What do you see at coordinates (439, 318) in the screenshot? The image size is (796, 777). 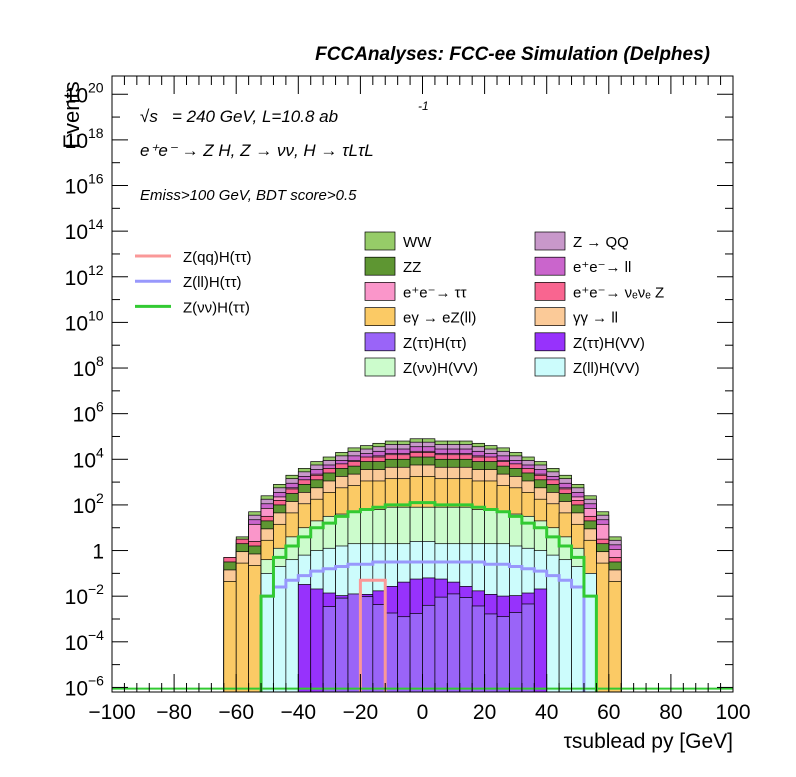 I see `legend-label: eγ → eZ(ll)` at bounding box center [439, 318].